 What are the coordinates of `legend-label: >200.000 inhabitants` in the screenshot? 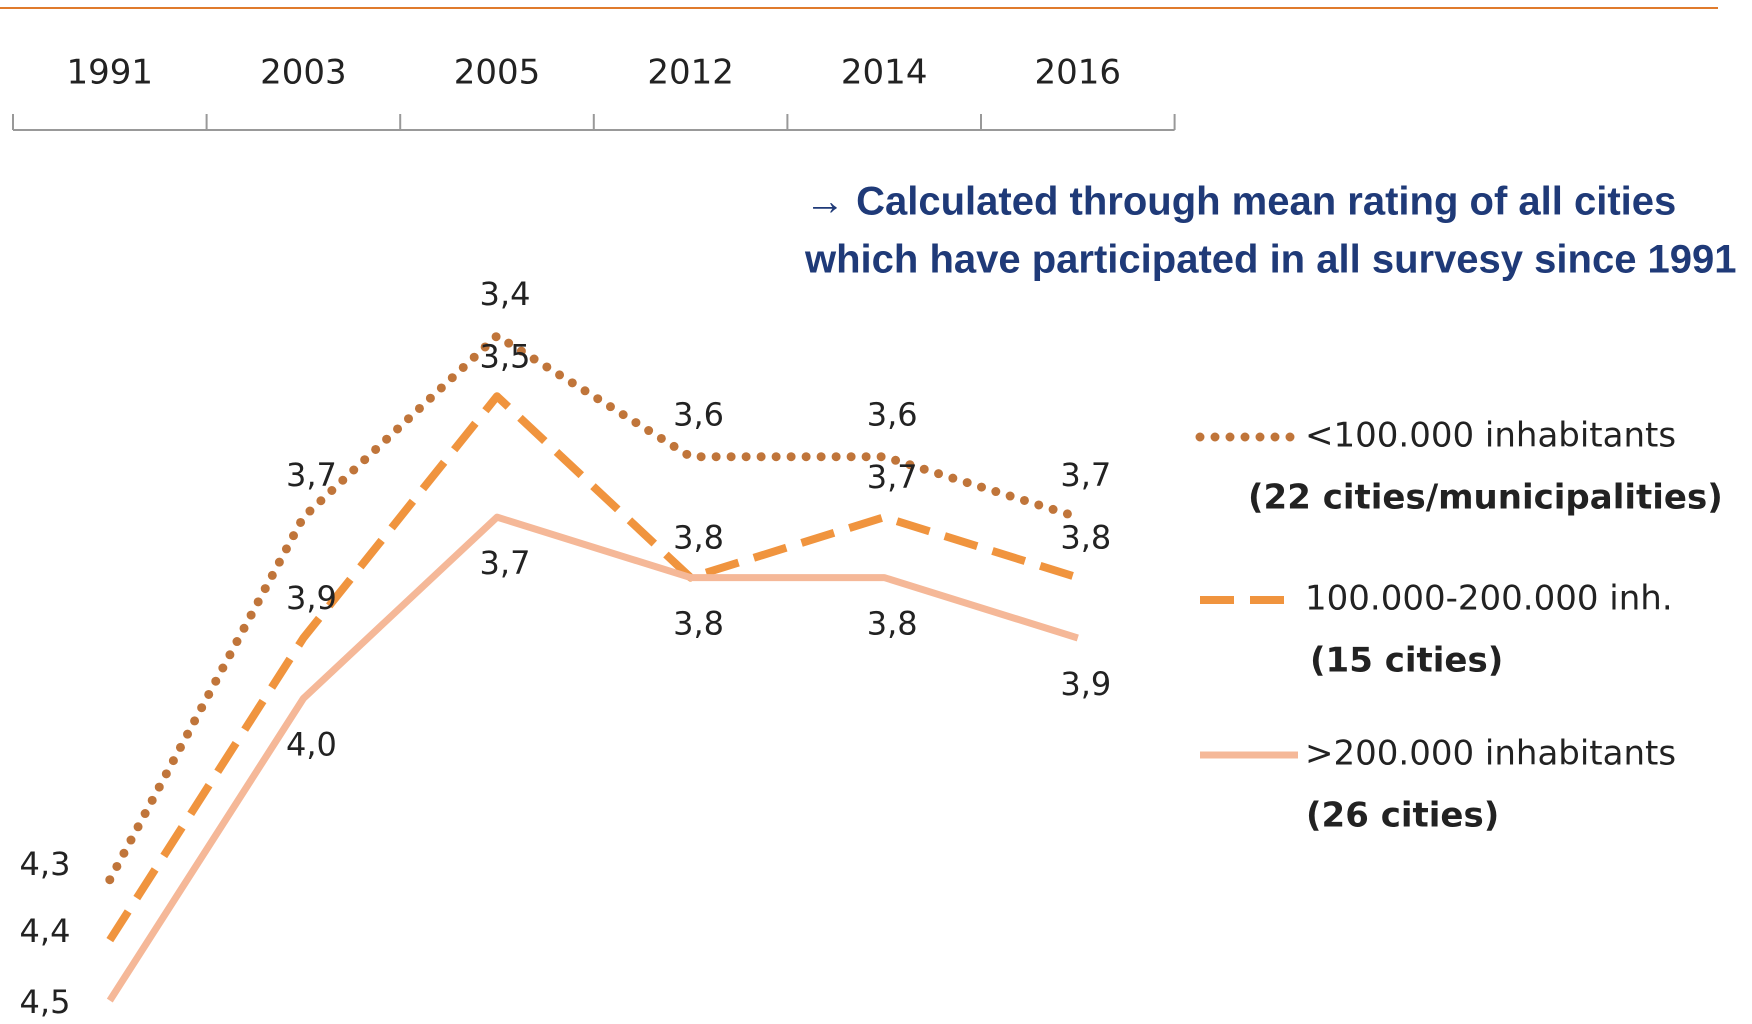 It's located at (1490, 754).